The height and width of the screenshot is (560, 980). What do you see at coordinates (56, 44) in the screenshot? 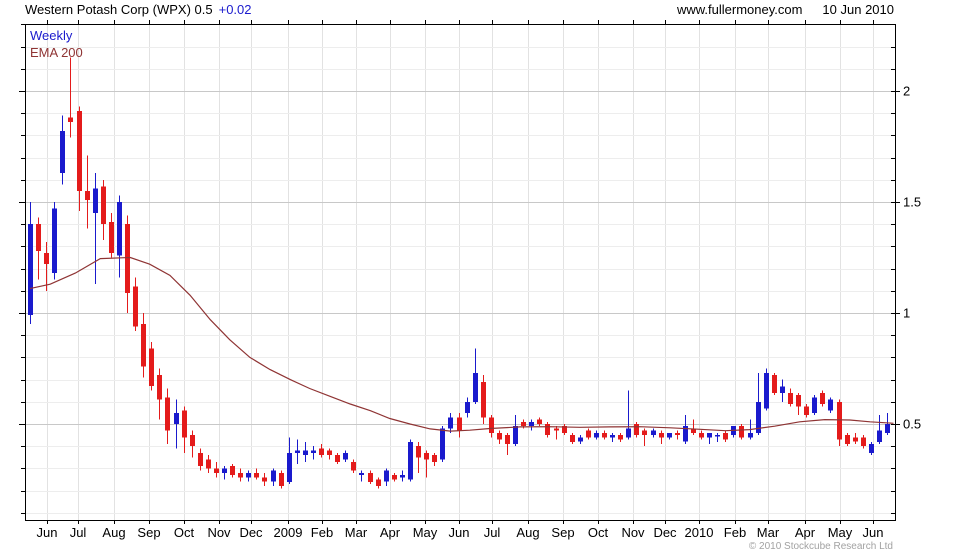
I see `chart-legend: Weekly EMA 200` at bounding box center [56, 44].